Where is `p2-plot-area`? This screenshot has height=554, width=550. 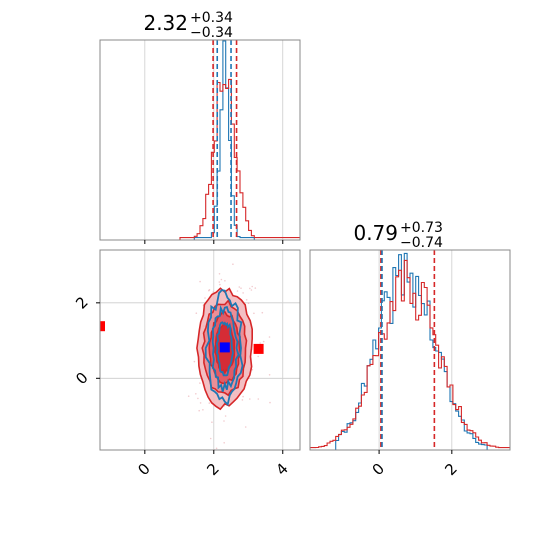
p2-plot-area is located at coordinates (200, 350).